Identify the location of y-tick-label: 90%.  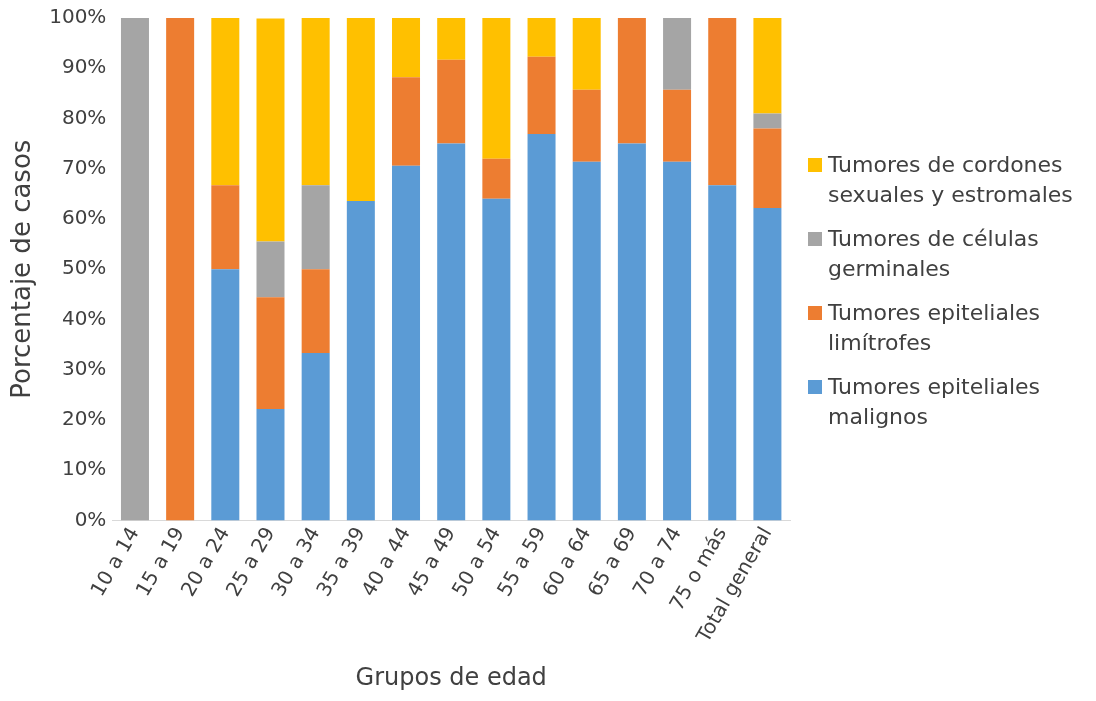
(84, 66).